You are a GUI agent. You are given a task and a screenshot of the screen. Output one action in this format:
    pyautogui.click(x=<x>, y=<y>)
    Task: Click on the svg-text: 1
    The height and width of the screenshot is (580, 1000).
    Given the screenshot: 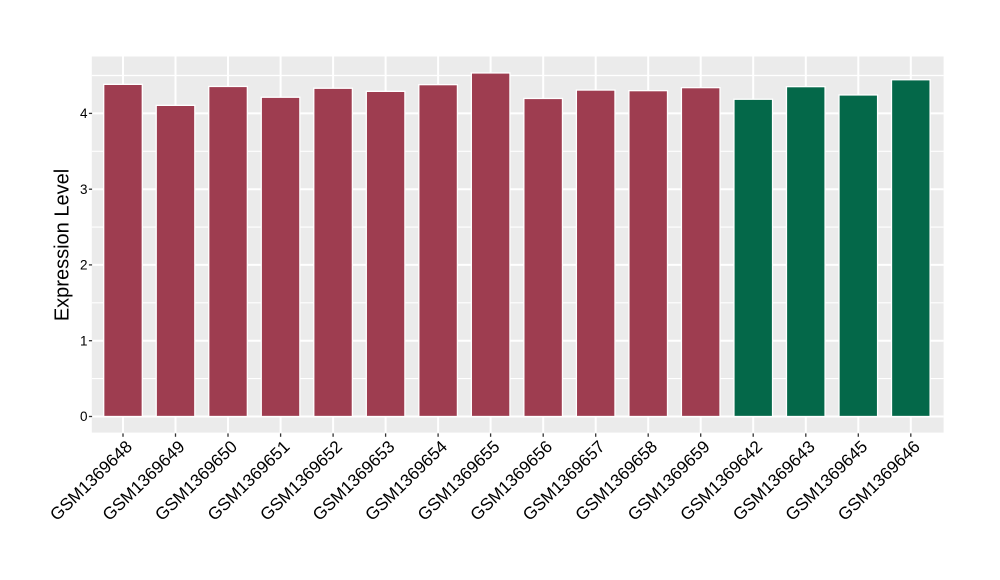 What is the action you would take?
    pyautogui.click(x=84, y=340)
    